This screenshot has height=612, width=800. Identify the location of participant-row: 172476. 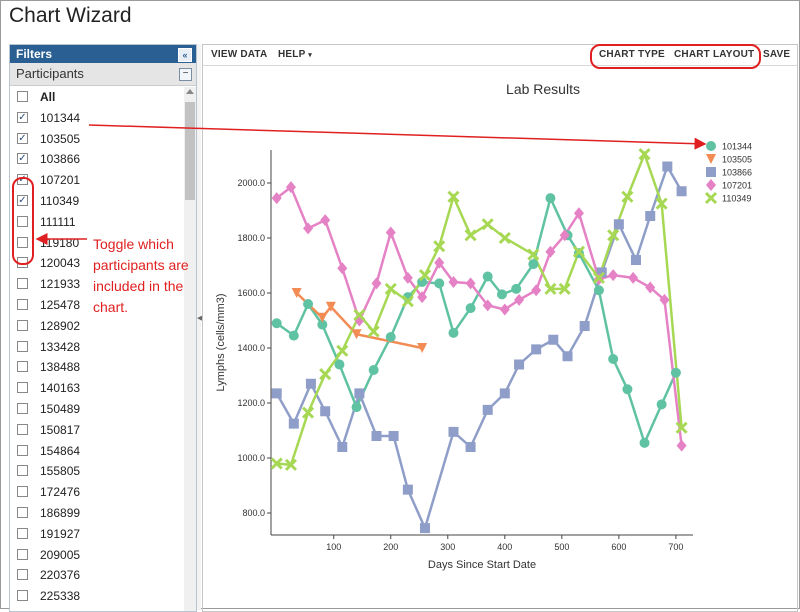
(96, 492).